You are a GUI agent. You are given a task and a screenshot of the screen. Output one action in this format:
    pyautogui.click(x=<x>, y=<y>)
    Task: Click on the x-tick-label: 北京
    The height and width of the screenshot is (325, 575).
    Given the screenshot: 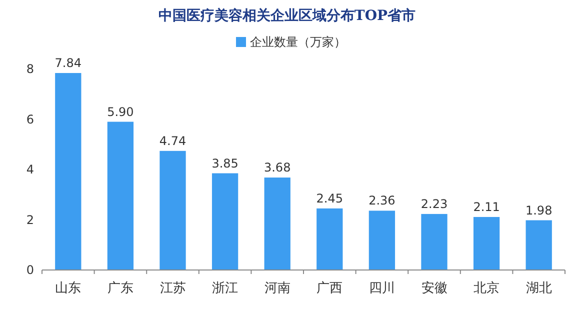 What is the action you would take?
    pyautogui.click(x=487, y=288)
    